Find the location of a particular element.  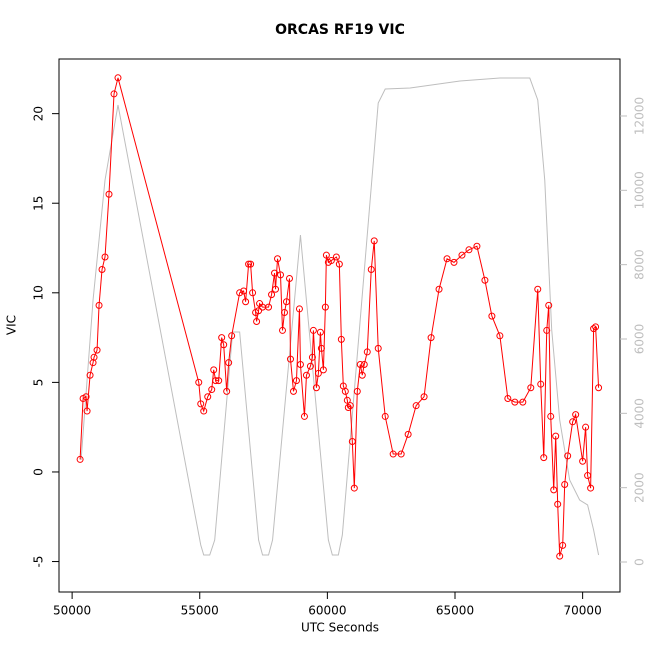

y-tick-label: 0 is located at coordinates (39, 472).